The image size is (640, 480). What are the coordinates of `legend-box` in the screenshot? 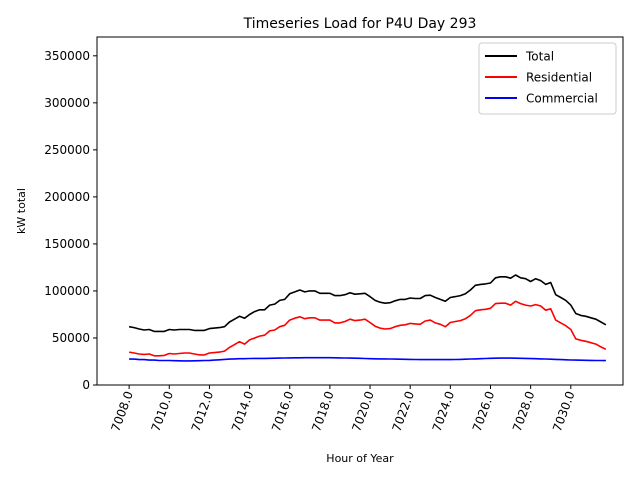 It's located at (547, 78).